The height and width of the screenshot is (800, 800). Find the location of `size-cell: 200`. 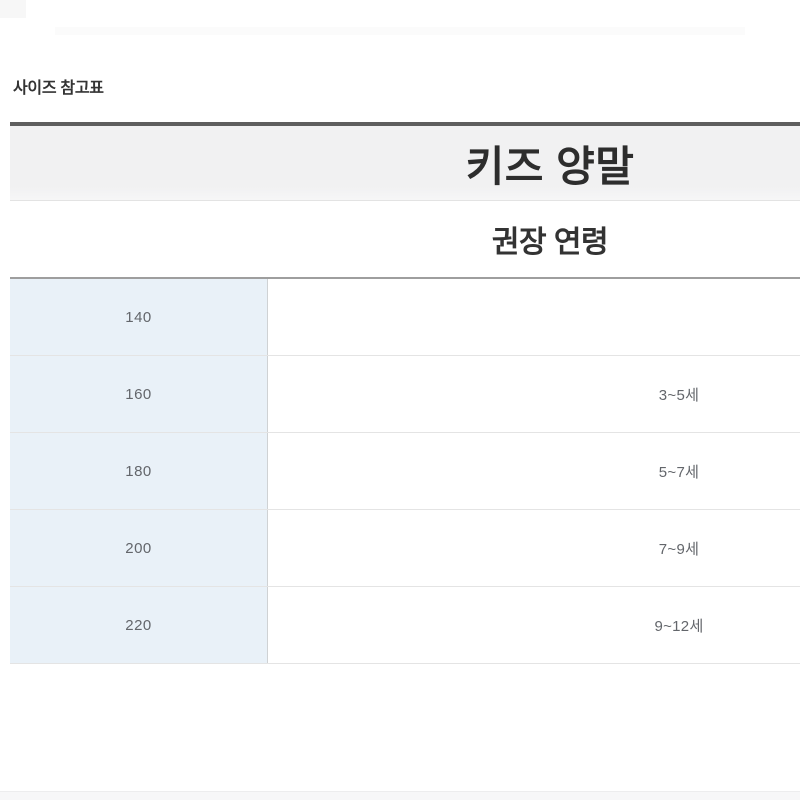

size-cell: 200 is located at coordinates (139, 548).